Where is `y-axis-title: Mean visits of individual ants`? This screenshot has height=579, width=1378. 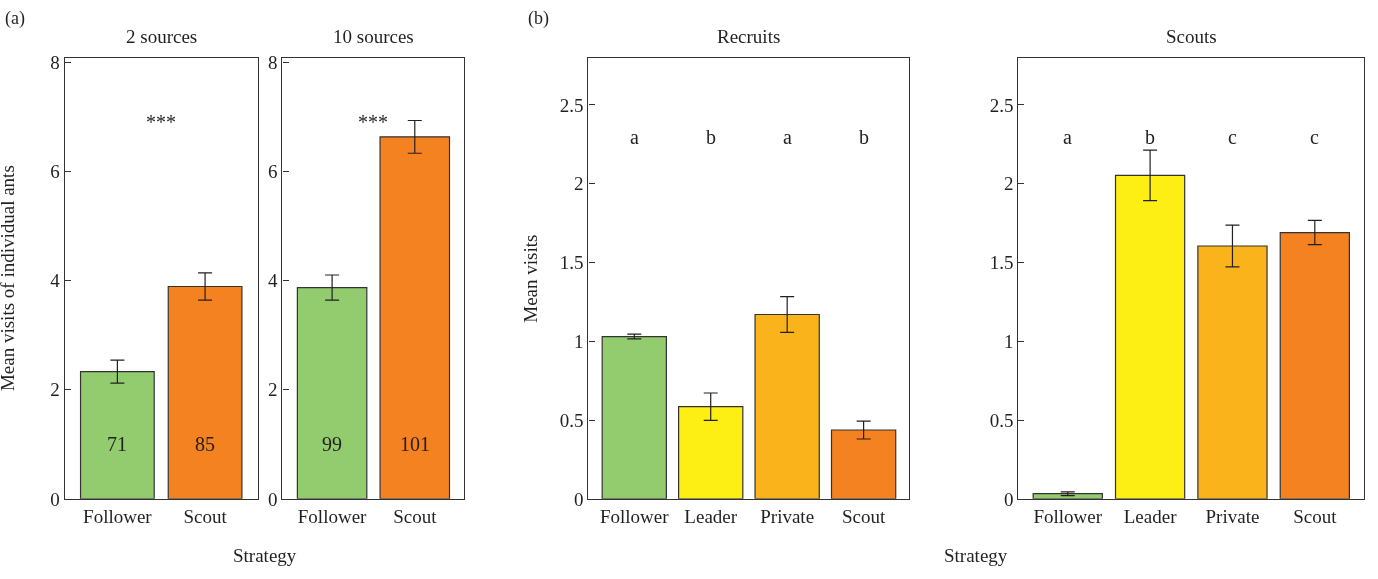
y-axis-title: Mean visits of individual ants is located at coordinates (9, 278).